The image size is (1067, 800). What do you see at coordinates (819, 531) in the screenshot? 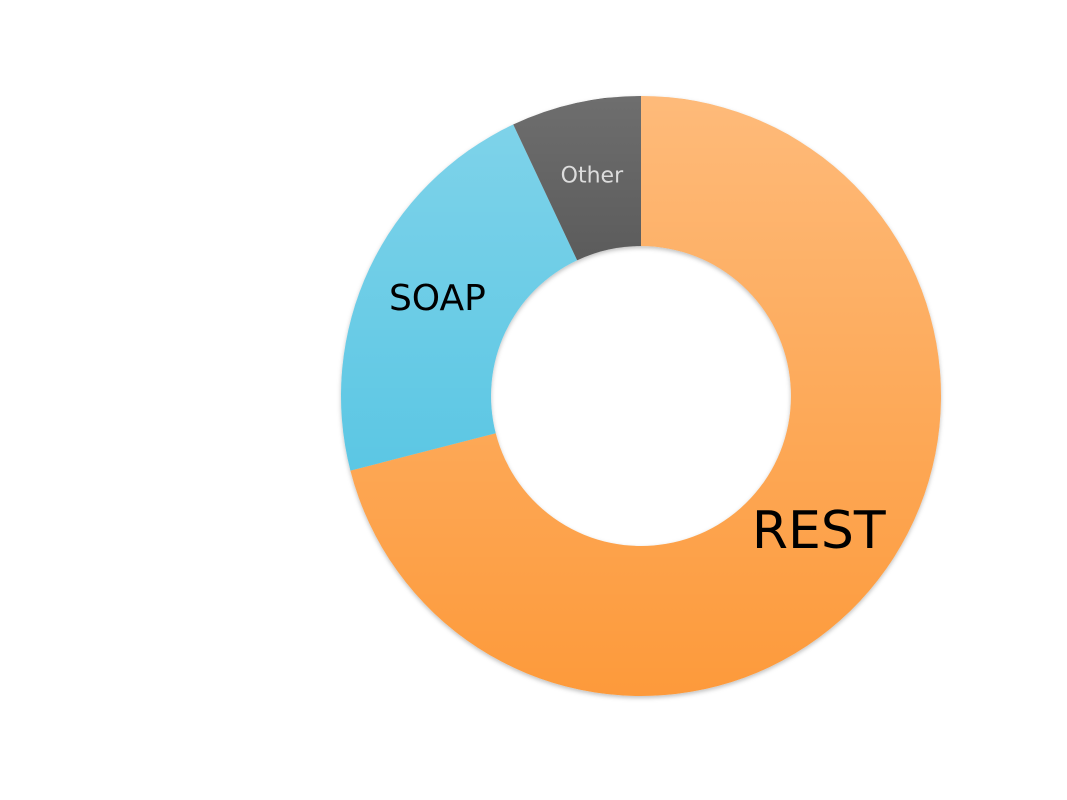
I see `slice-label: REST` at bounding box center [819, 531].